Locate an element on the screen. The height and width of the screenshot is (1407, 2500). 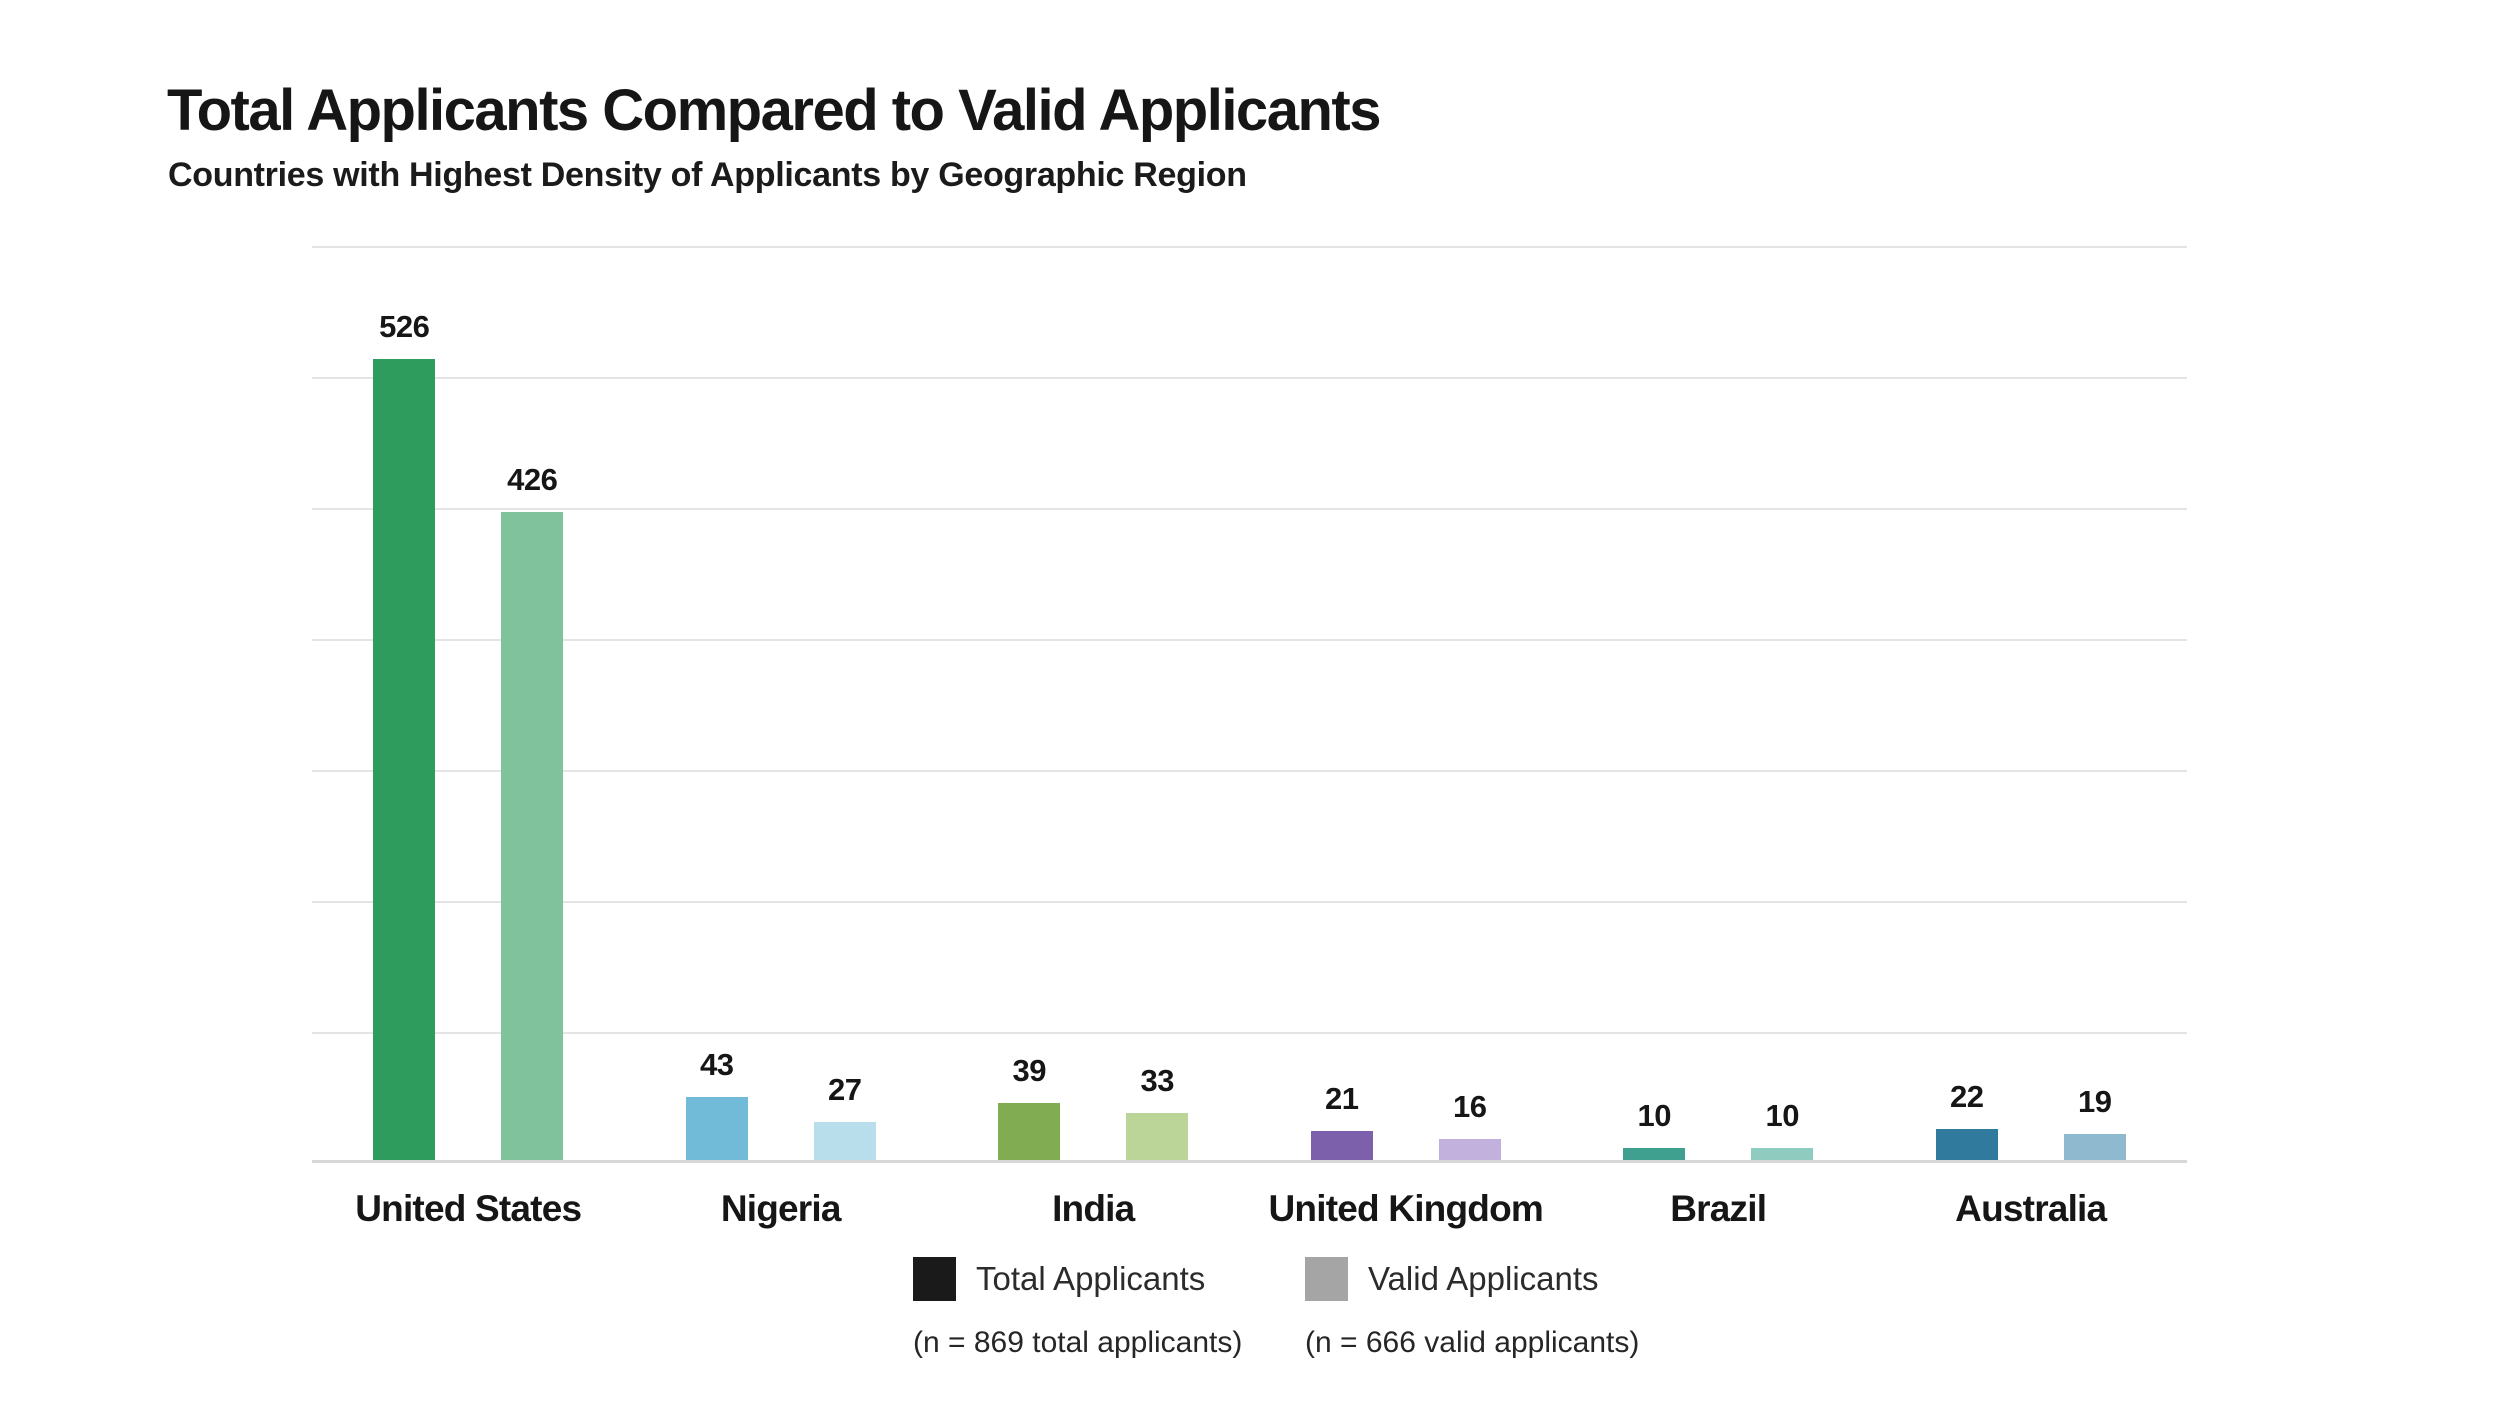
bar-valid-india: 33 is located at coordinates (1157, 1113).